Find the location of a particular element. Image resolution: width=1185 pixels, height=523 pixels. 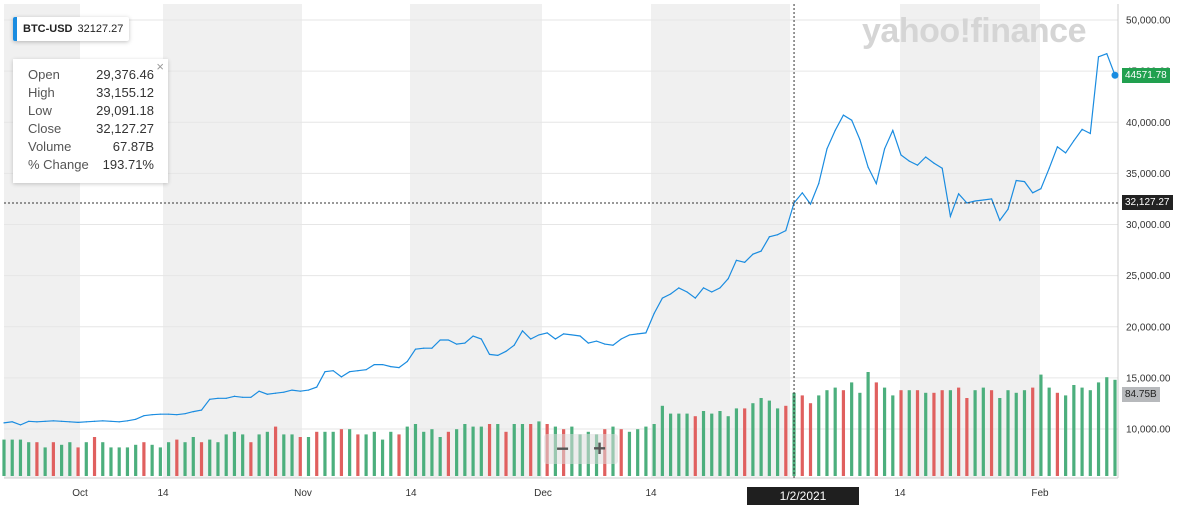

ohlc-row-change: % Change 193.71% is located at coordinates (91, 166).